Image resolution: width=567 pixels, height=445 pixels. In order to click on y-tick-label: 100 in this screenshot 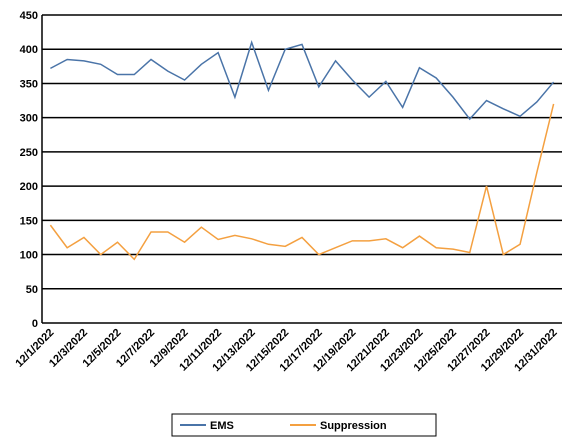, I will do `click(29, 256)`.